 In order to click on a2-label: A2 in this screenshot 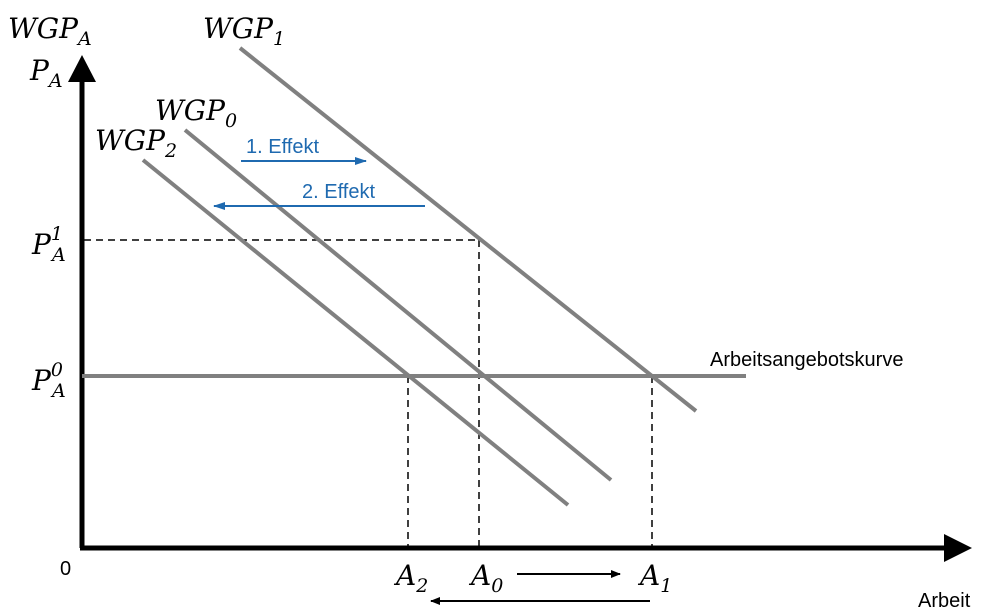, I will do `click(410, 578)`.